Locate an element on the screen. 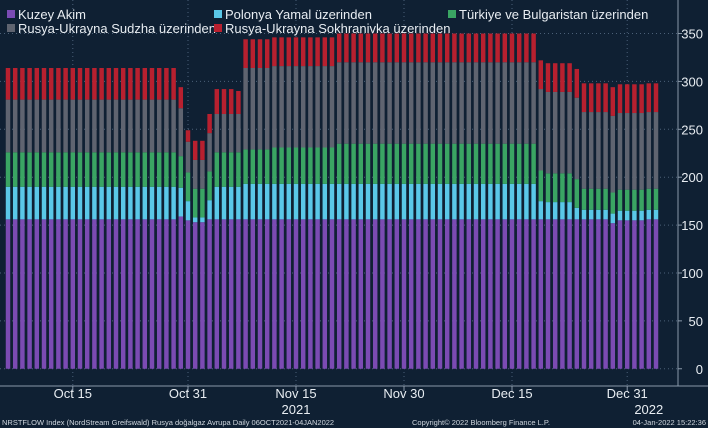 The image size is (708, 428). y-tick-label: 100 is located at coordinates (692, 273).